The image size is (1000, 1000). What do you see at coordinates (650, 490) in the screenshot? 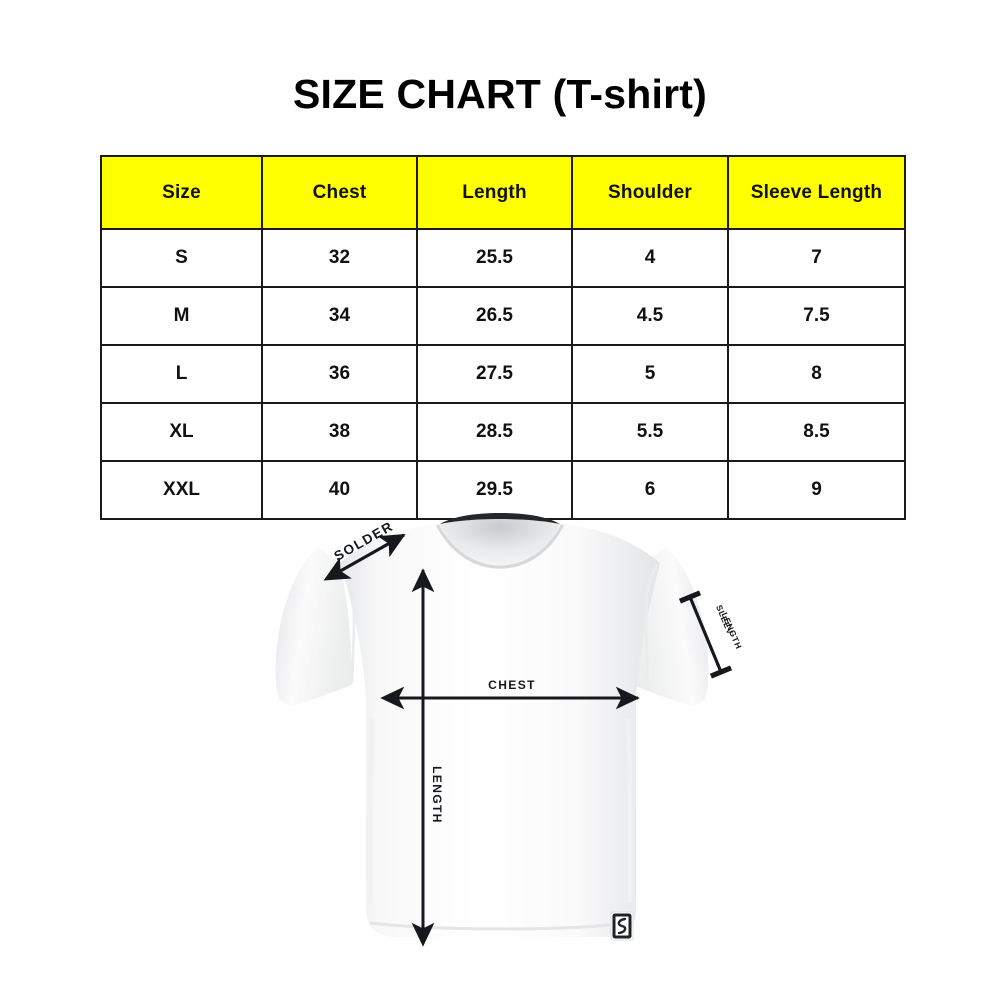
I see `cell-shoulder: 6` at bounding box center [650, 490].